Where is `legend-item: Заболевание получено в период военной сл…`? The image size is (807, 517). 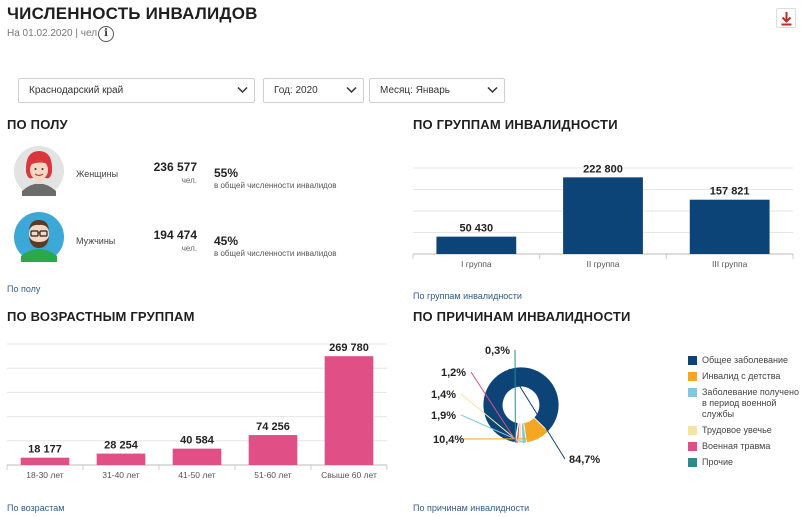 legend-item: Заболевание получено в период военной сл… is located at coordinates (744, 403).